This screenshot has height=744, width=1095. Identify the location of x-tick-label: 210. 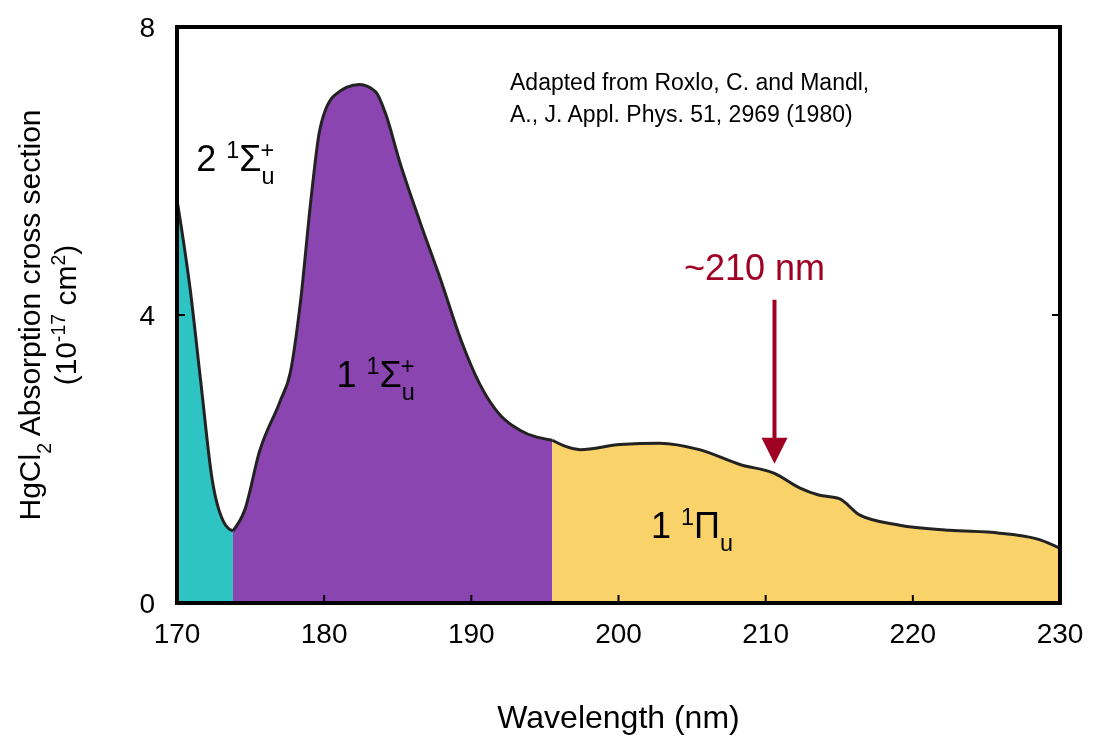
(766, 633).